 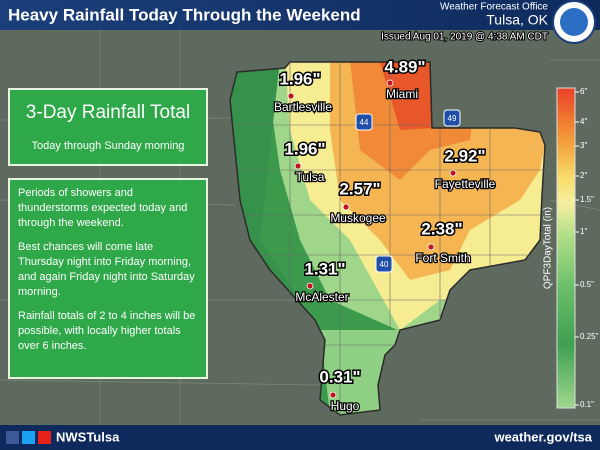 I want to click on interstate-number: 40, so click(x=384, y=264).